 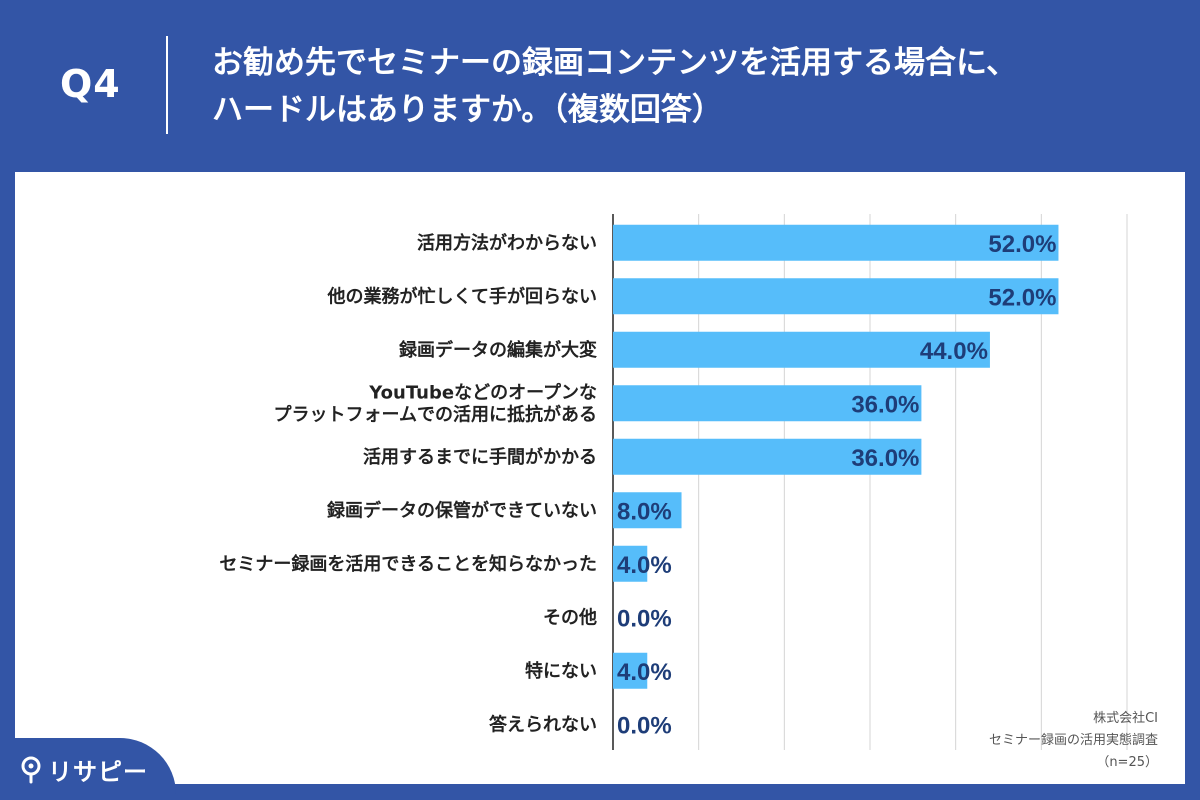 What do you see at coordinates (480, 457) in the screenshot?
I see `category-label: 活用するまでに手間がかかる` at bounding box center [480, 457].